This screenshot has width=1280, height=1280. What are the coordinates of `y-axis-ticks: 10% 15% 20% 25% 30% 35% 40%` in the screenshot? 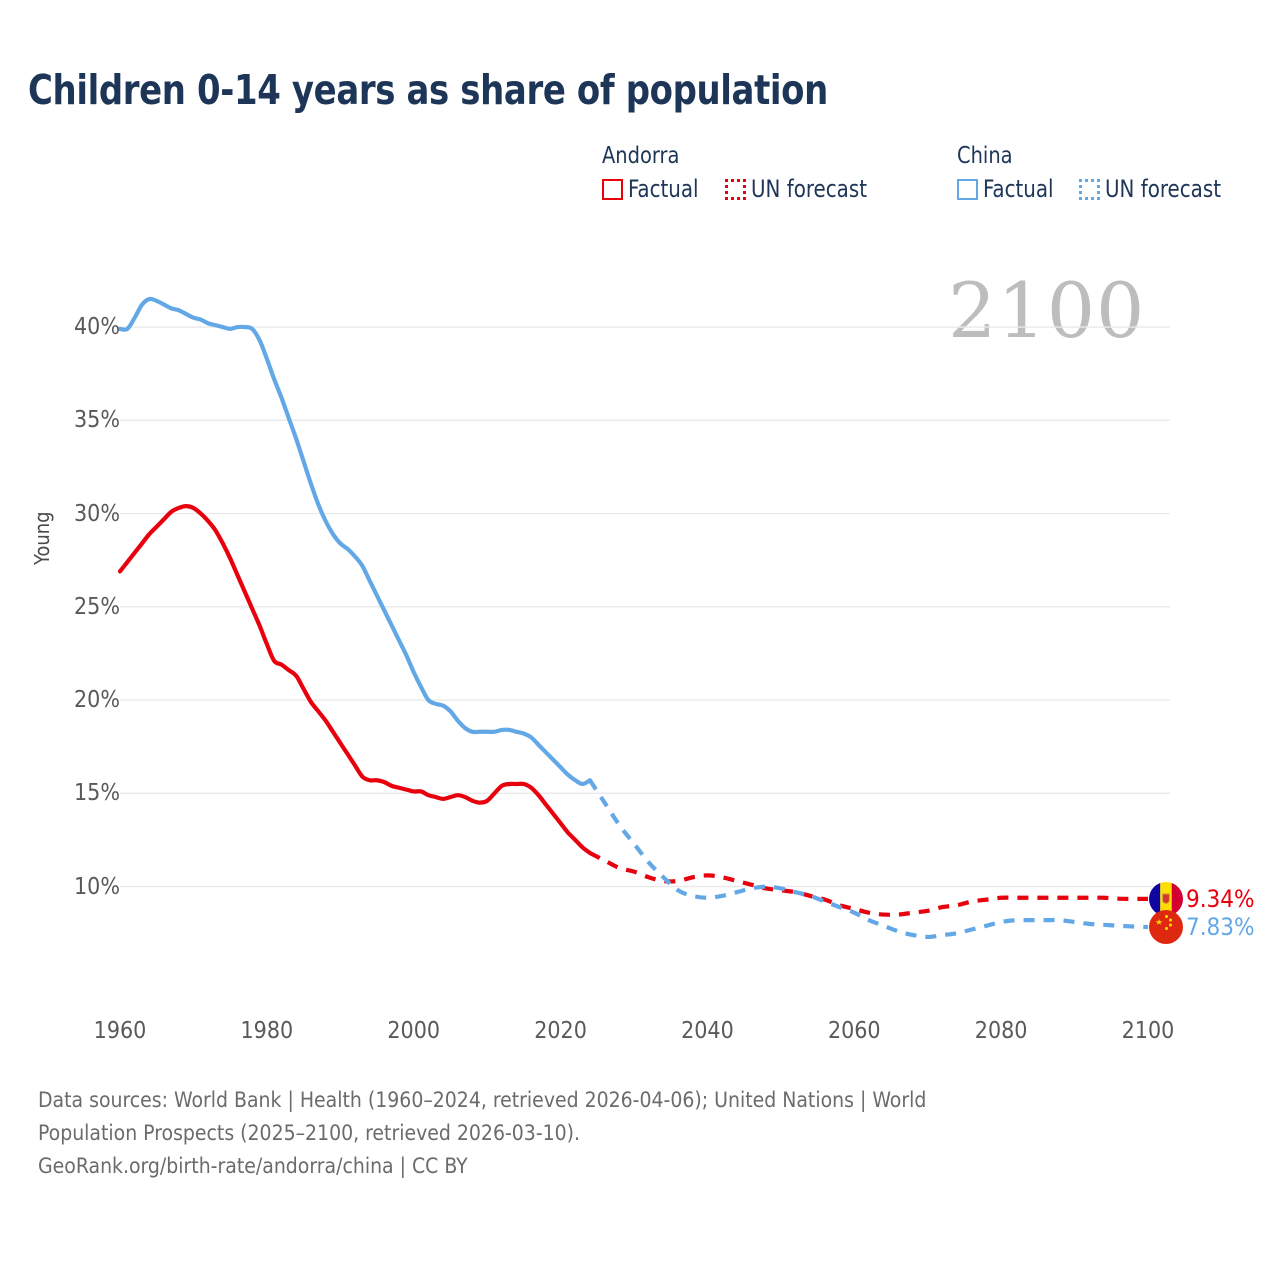 It's located at (84, 640).